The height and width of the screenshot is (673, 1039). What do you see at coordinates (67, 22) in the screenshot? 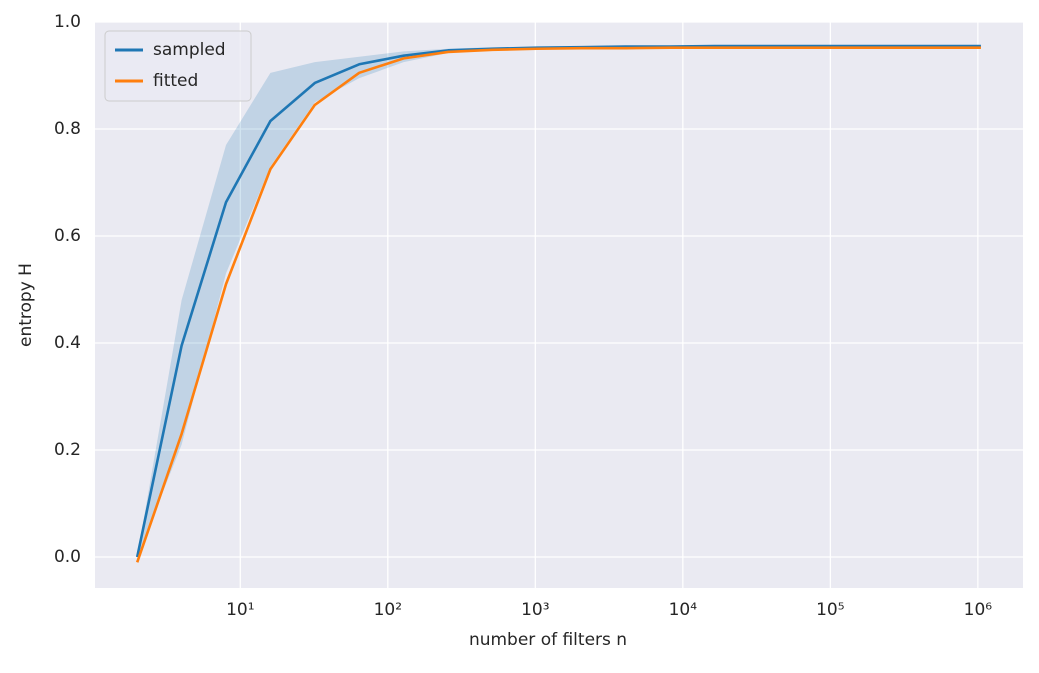
I see `y-tick-label: 1.0` at bounding box center [67, 22].